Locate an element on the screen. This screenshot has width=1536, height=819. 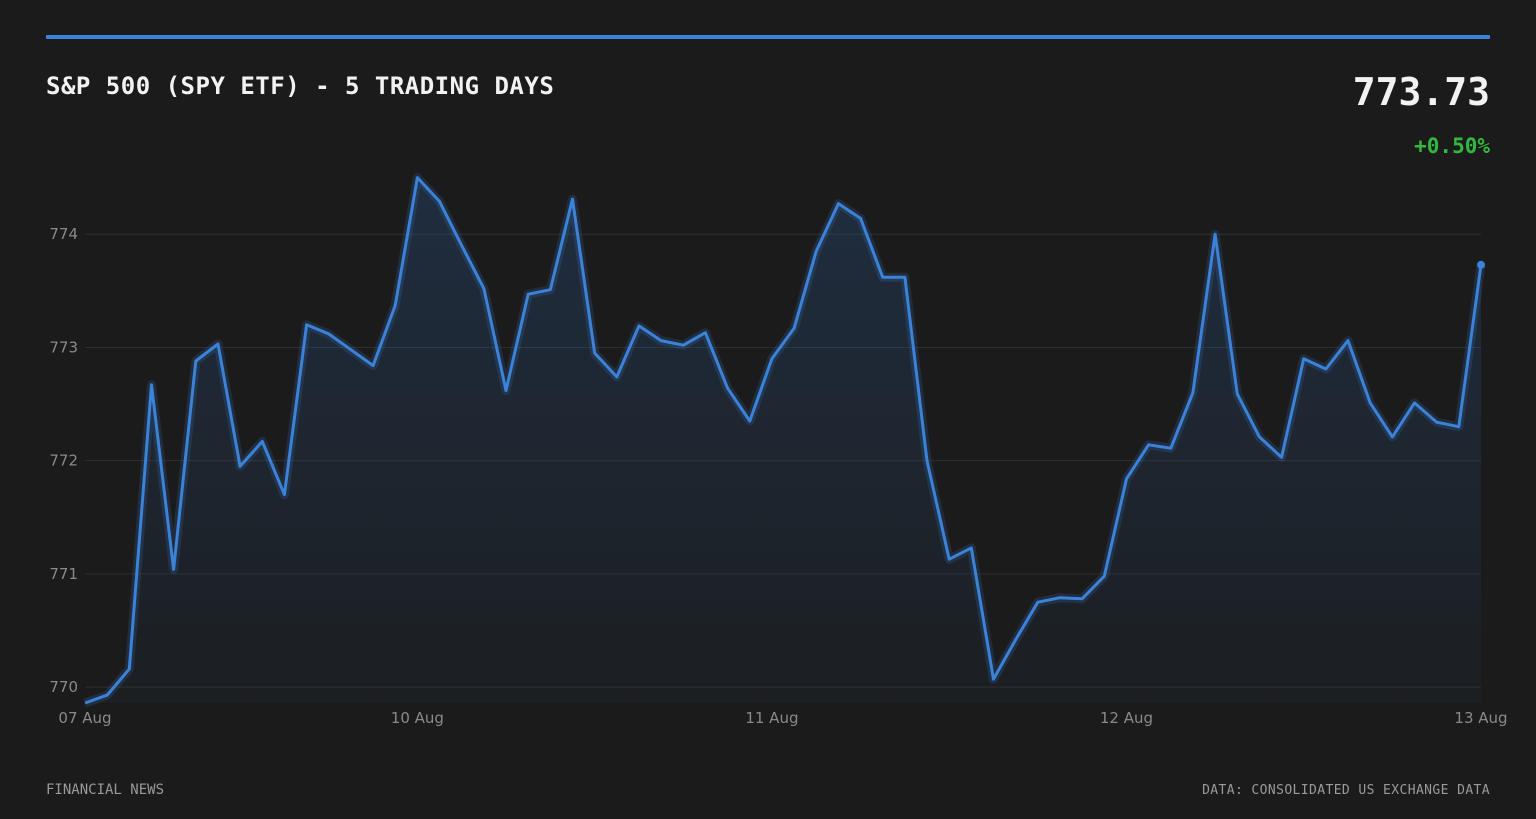
x-axis: 07 Aug 10 Aug 11 Aug 12 Aug 13 Aug is located at coordinates (782, 718).